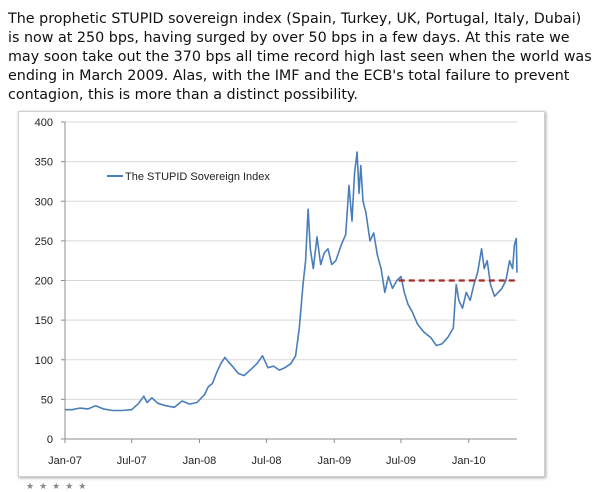 The width and height of the screenshot is (599, 492). I want to click on rating-stars: ★★★★★, so click(59, 487).